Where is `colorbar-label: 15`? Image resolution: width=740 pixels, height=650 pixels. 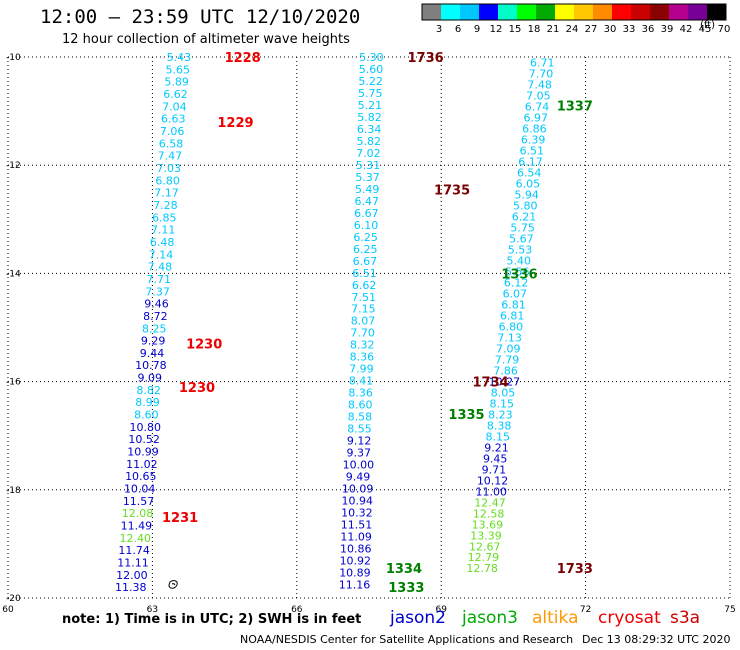 colorbar-label: 15 is located at coordinates (515, 29).